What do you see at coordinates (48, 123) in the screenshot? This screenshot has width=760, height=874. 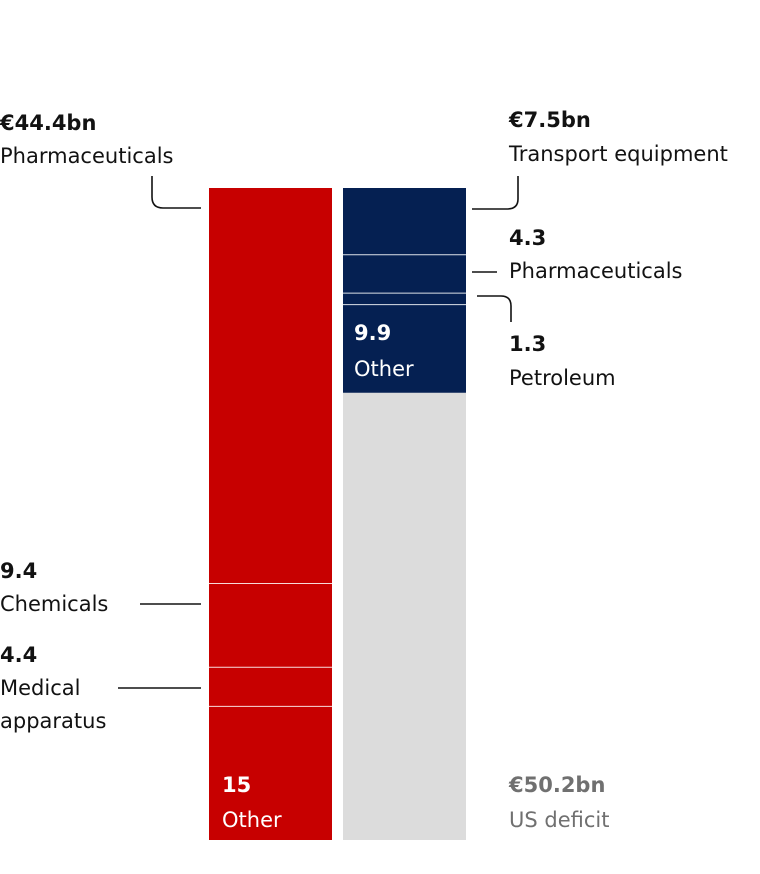 I see `left-pharma-value: €44.4bn` at bounding box center [48, 123].